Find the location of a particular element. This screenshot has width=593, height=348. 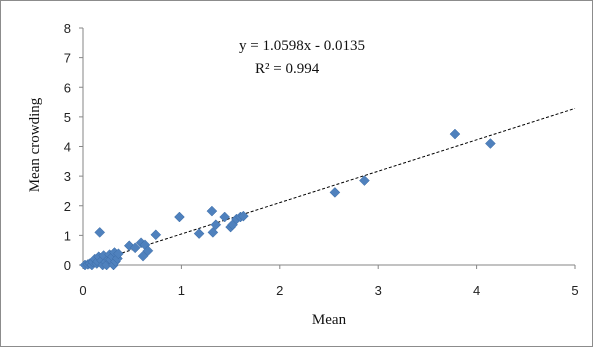

x-axis-title: Mean is located at coordinates (329, 320).